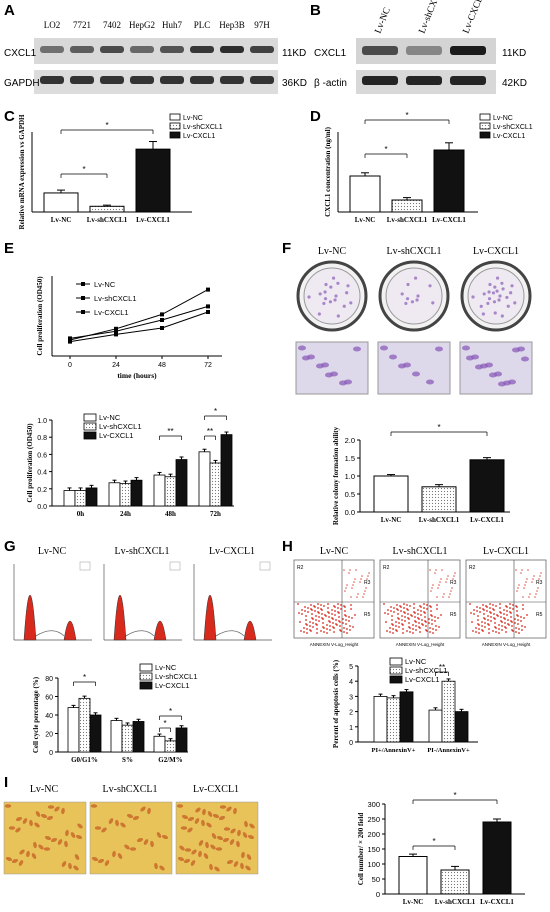 Image resolution: width=550 pixels, height=912 pixels. I want to click on image-label: Lv-shCXCL1, so click(142, 551).